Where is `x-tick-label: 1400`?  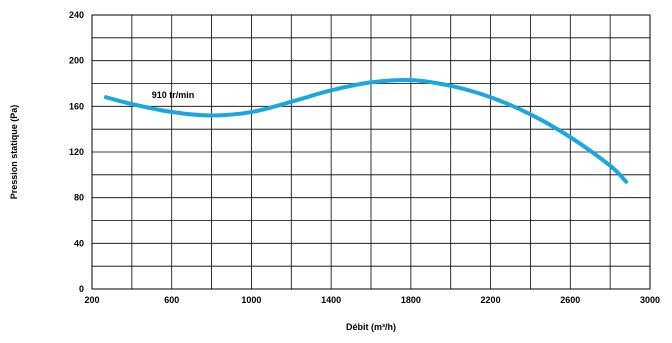
x-tick-label: 1400 is located at coordinates (331, 300).